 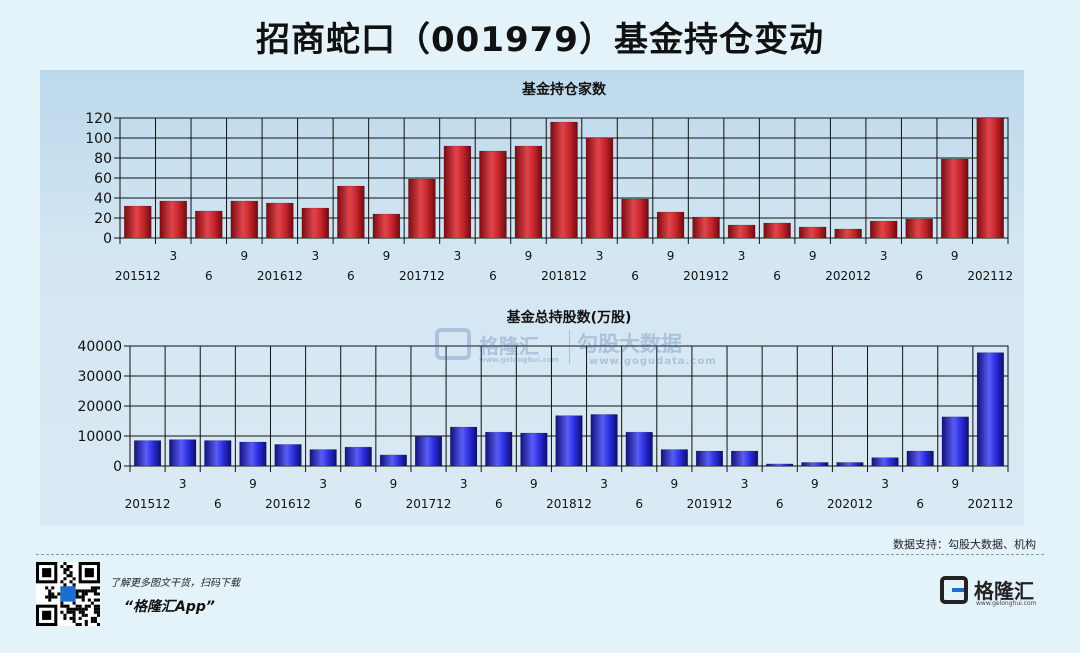 What do you see at coordinates (453, 344) in the screenshot?
I see `watermark-logo-icon` at bounding box center [453, 344].